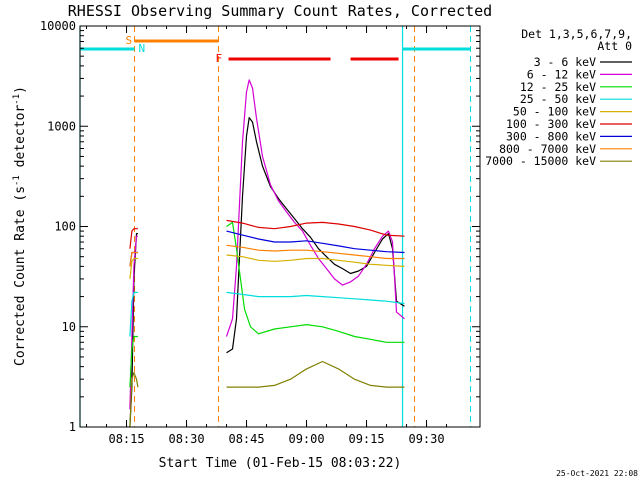 The width and height of the screenshot is (640, 480). What do you see at coordinates (561, 74) in the screenshot?
I see `legend-label-1: 6 - 12 keV` at bounding box center [561, 74].